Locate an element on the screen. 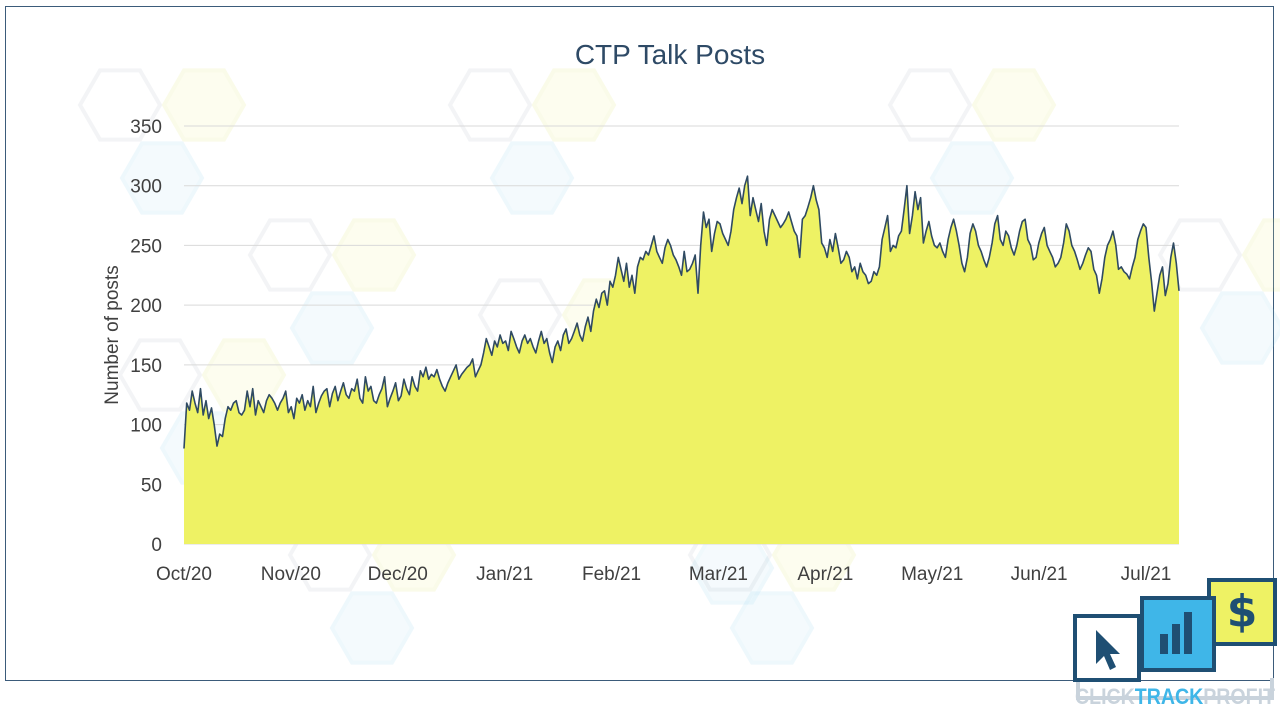 The width and height of the screenshot is (1280, 708). logo-base-bar is located at coordinates (1175, 689).